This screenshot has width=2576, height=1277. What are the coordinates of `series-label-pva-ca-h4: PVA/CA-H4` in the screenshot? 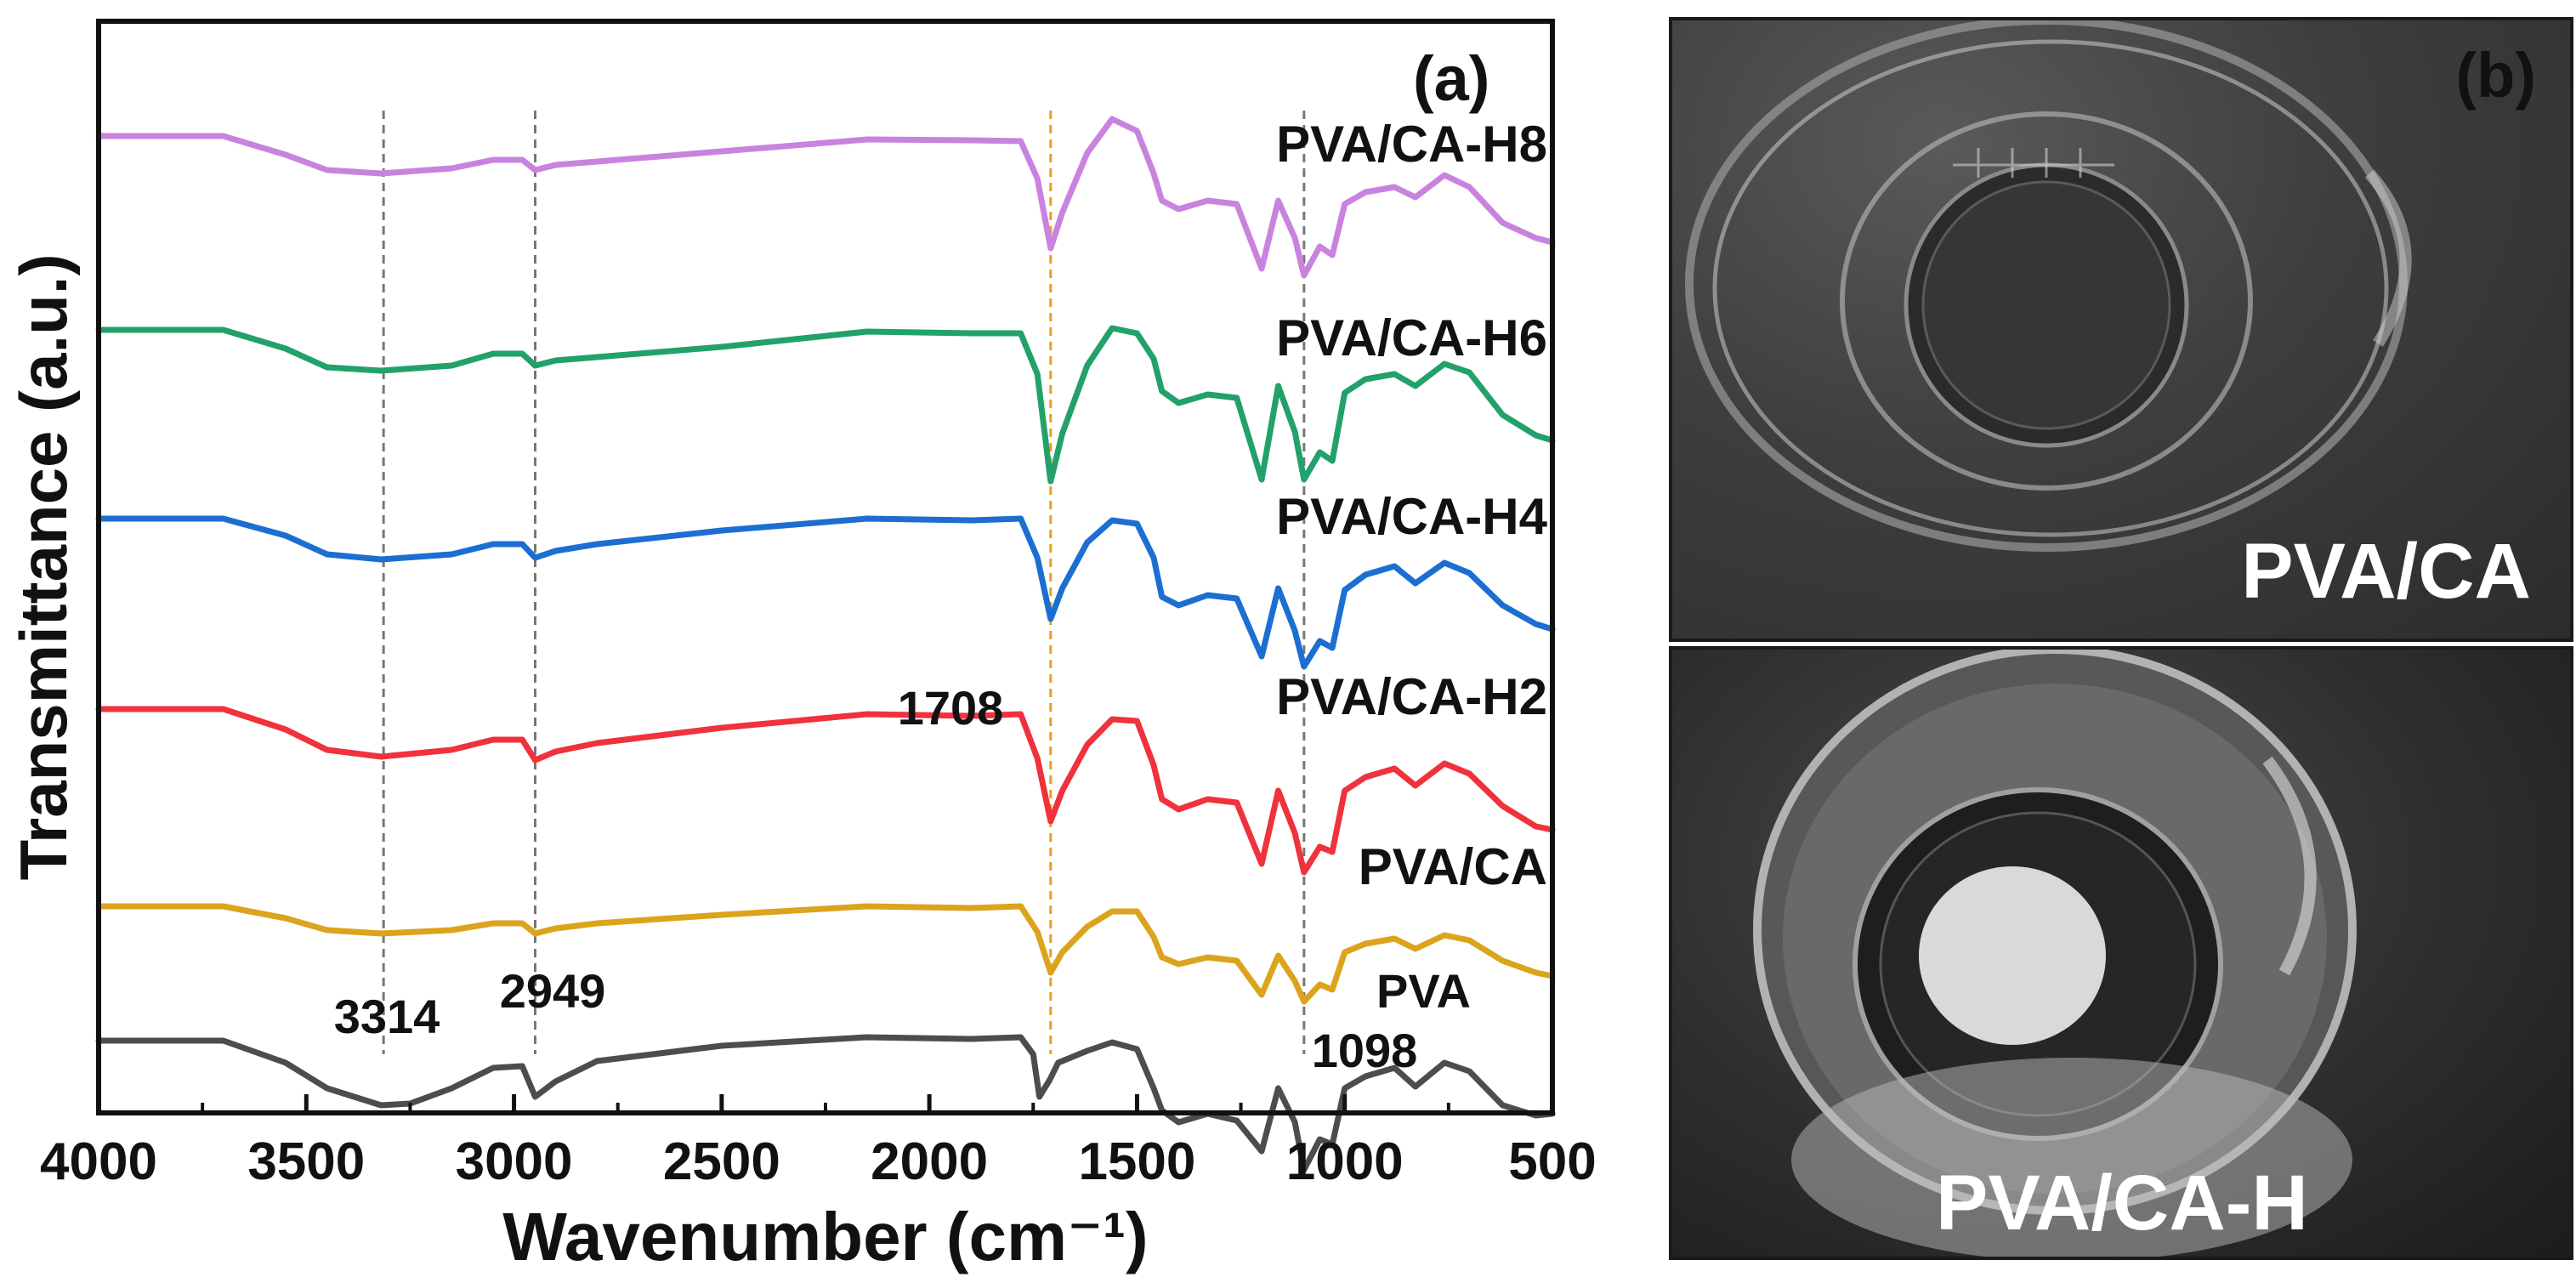 It's located at (1412, 516).